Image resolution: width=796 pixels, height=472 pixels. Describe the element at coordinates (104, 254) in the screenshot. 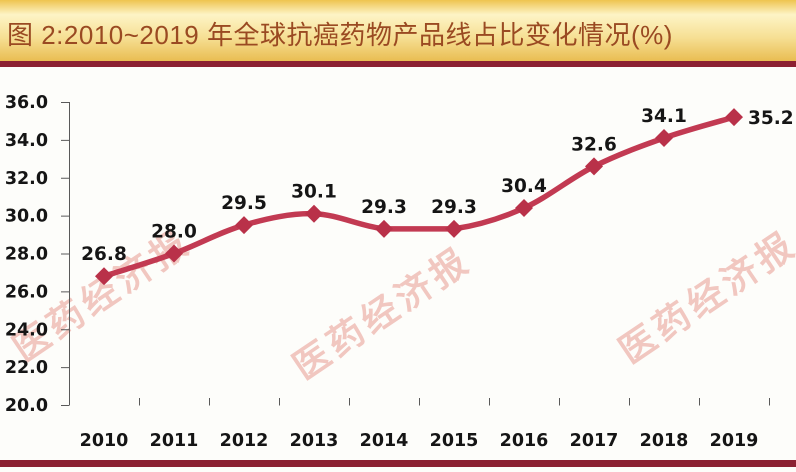

I see `svg-text: 26.8` at that location.